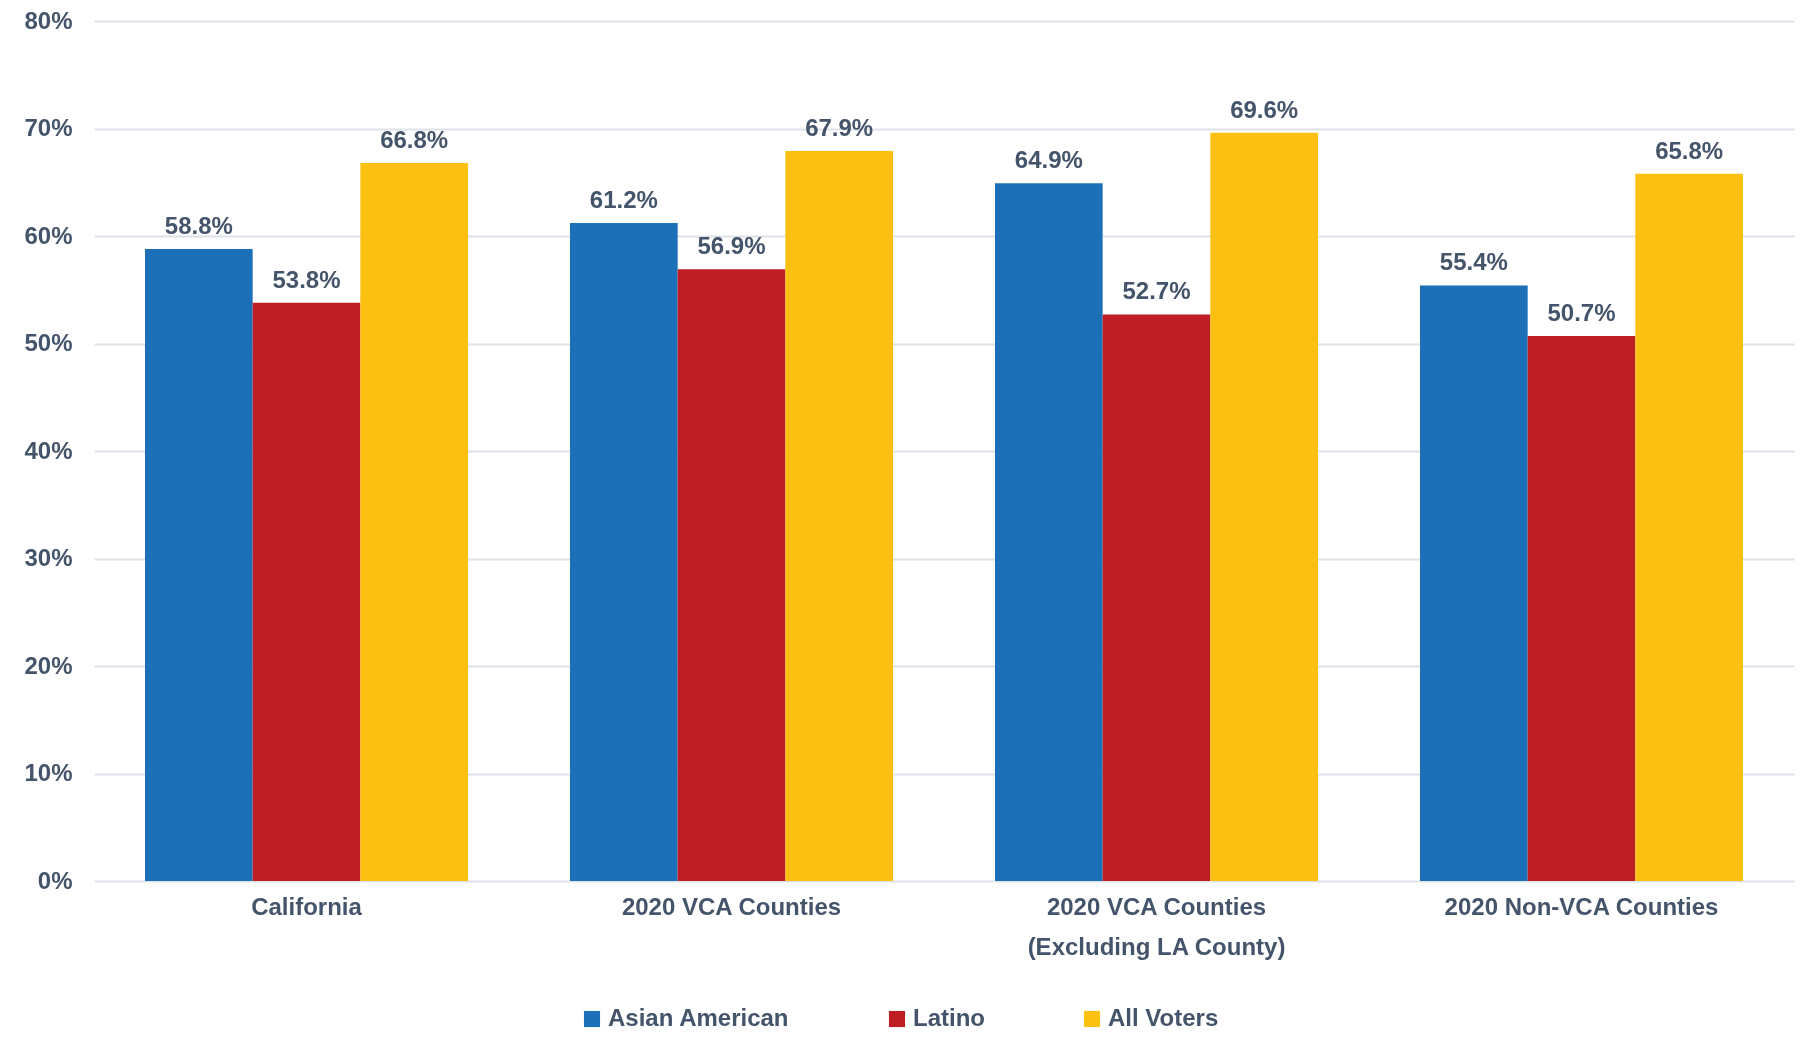 The height and width of the screenshot is (1040, 1801). Describe the element at coordinates (1048, 160) in the screenshot. I see `data-label: 64.9%` at that location.